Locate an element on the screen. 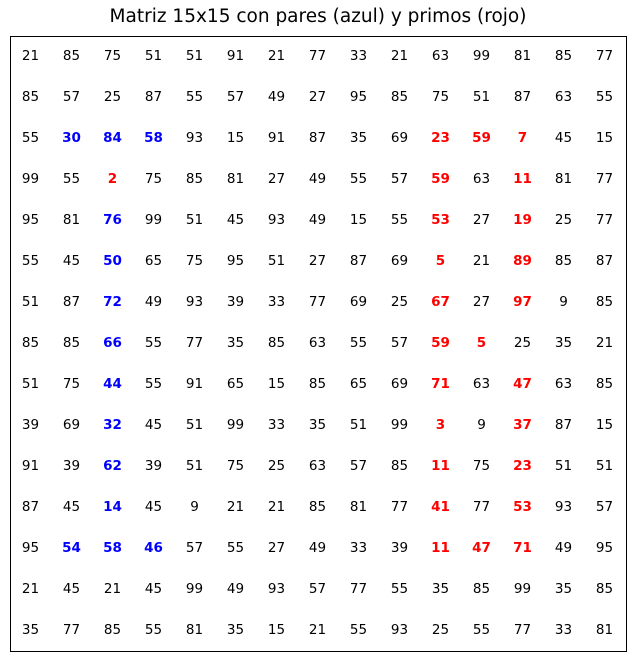 The height and width of the screenshot is (659, 636). matrix-cell-r11-c8: 81 is located at coordinates (358, 507).